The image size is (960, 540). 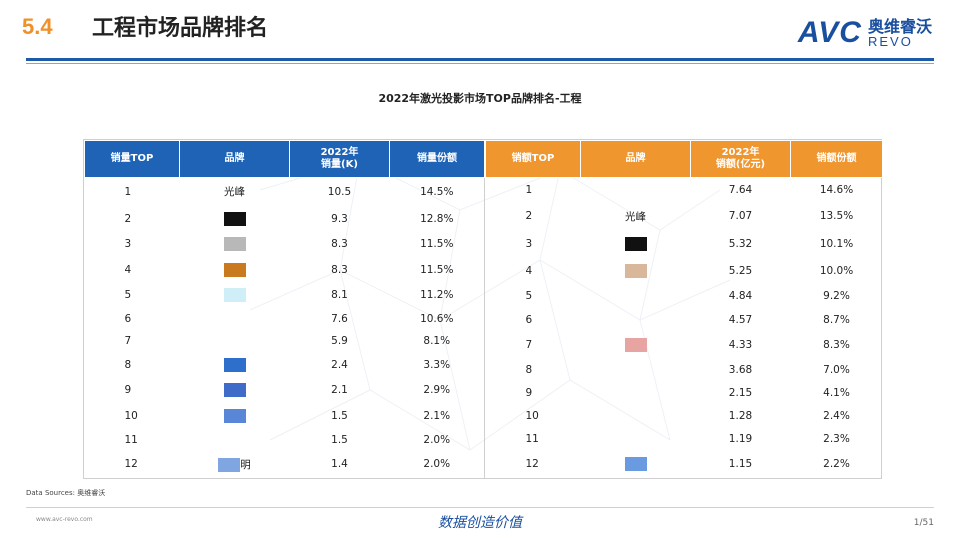 I want to click on page-title: 工程市场品牌排名, so click(x=180, y=28).